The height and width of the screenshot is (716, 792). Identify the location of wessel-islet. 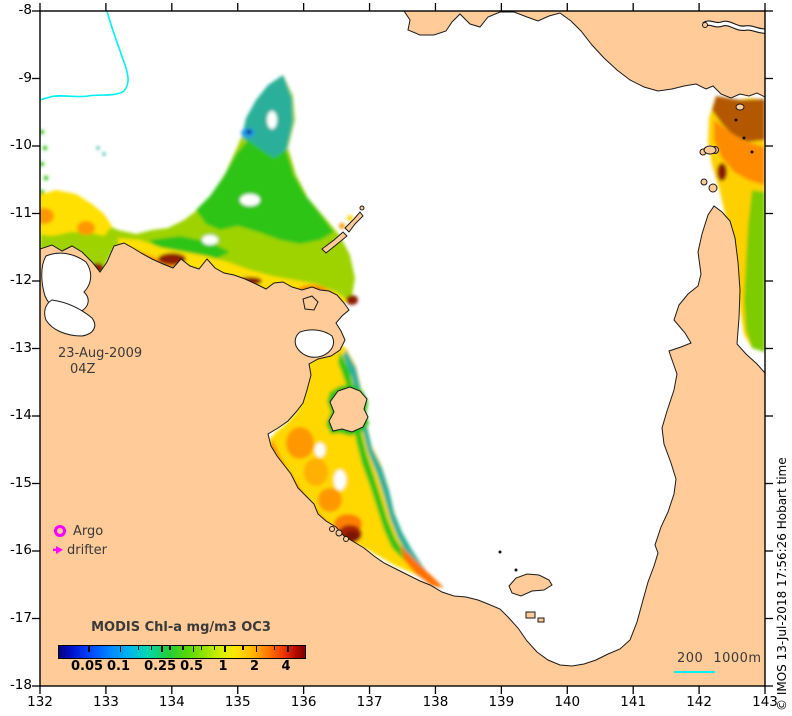
(362, 208).